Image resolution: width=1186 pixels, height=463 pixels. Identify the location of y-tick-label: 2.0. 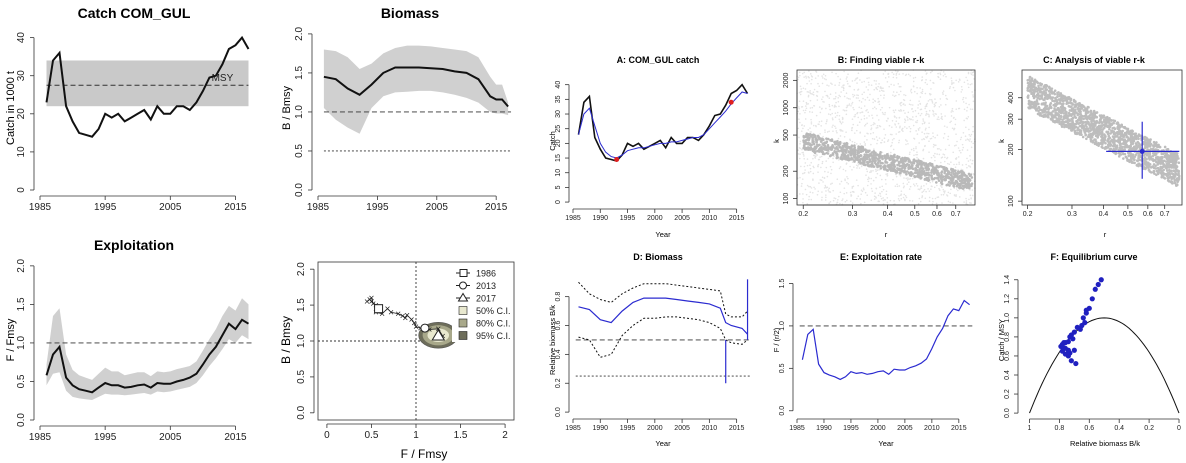
(299, 34).